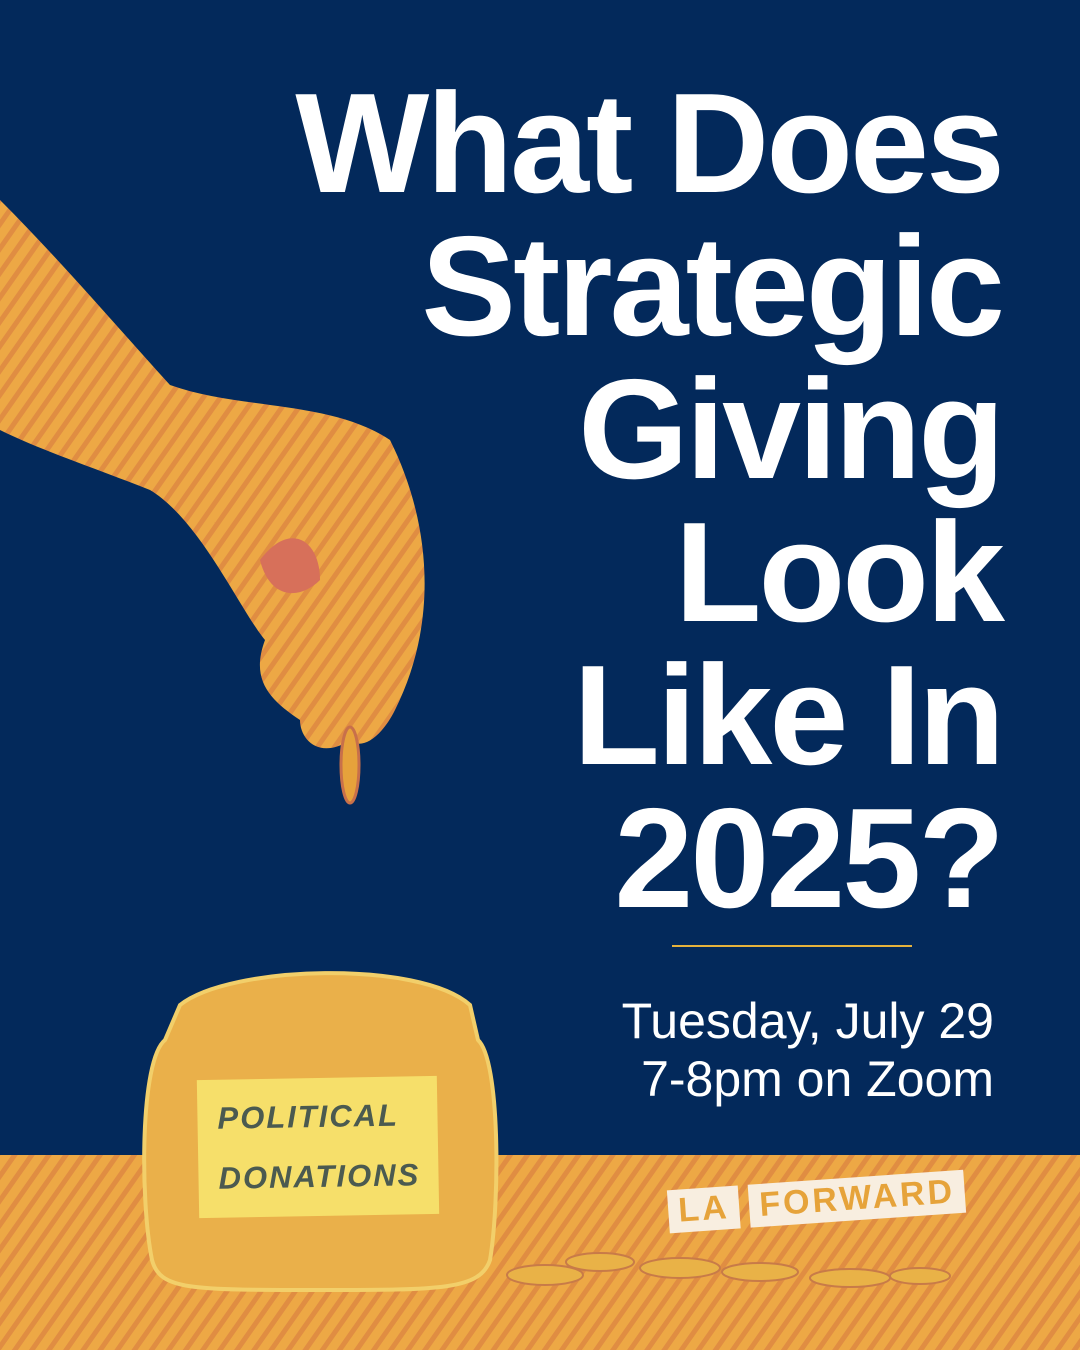  What do you see at coordinates (809, 858) in the screenshot?
I see `headline-line: 2025?` at bounding box center [809, 858].